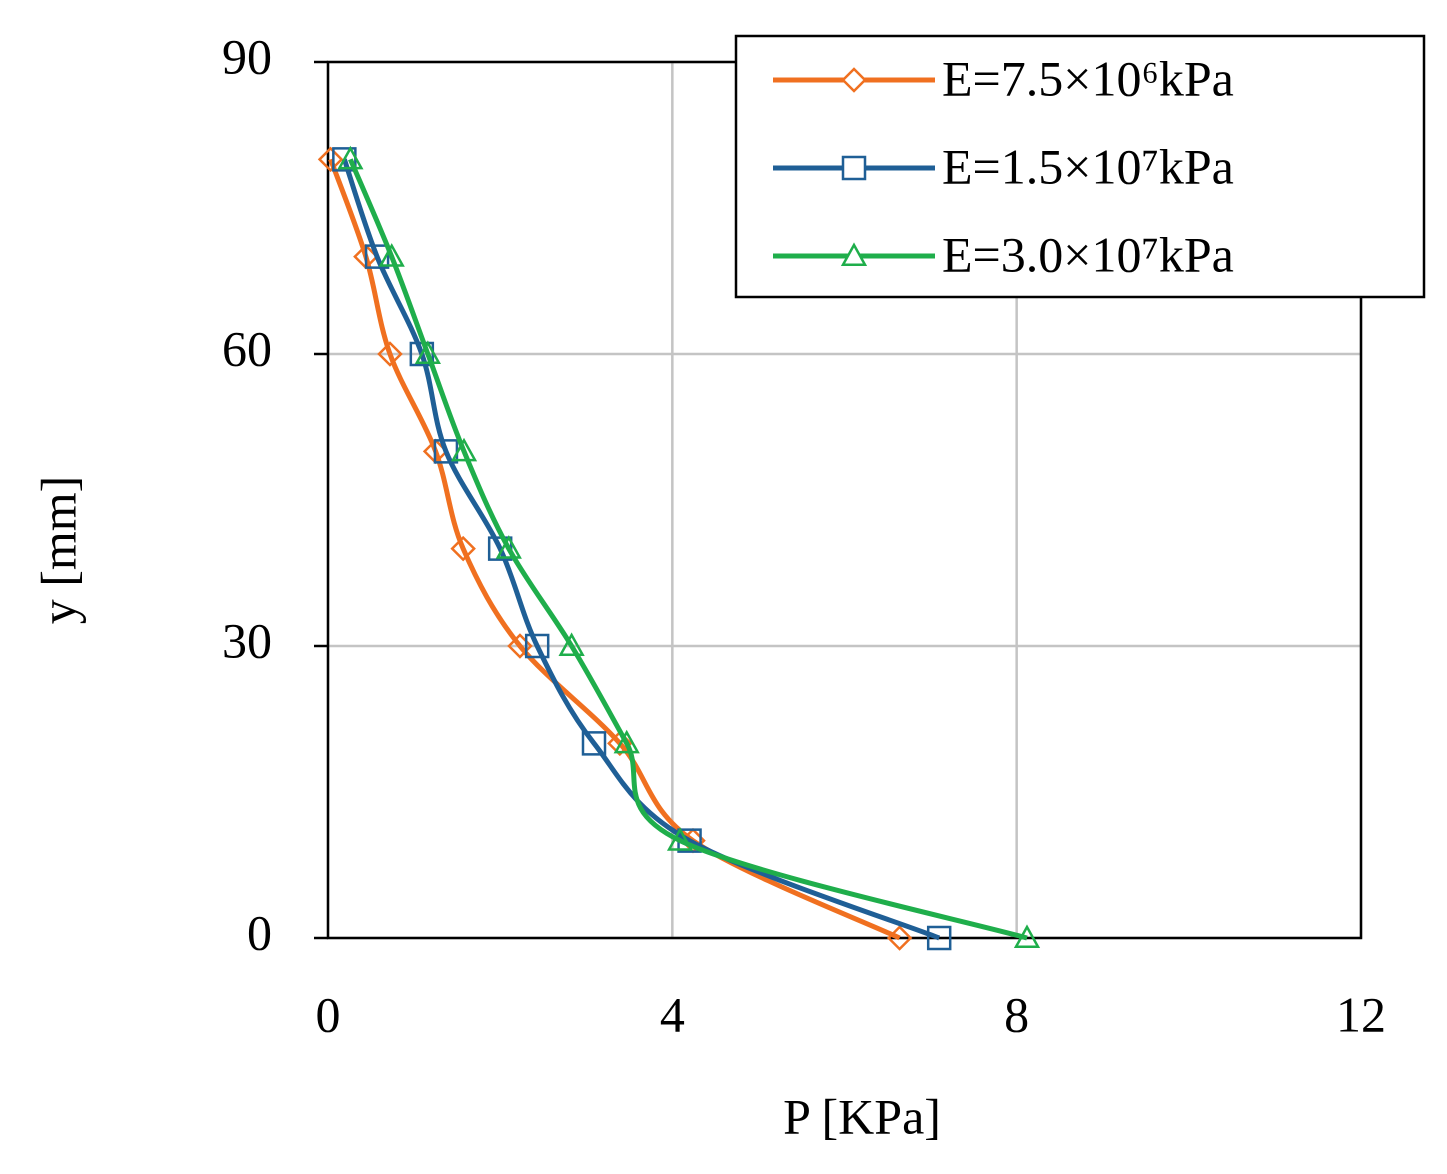  What do you see at coordinates (1016, 1014) in the screenshot?
I see `x-tick-label: 8` at bounding box center [1016, 1014].